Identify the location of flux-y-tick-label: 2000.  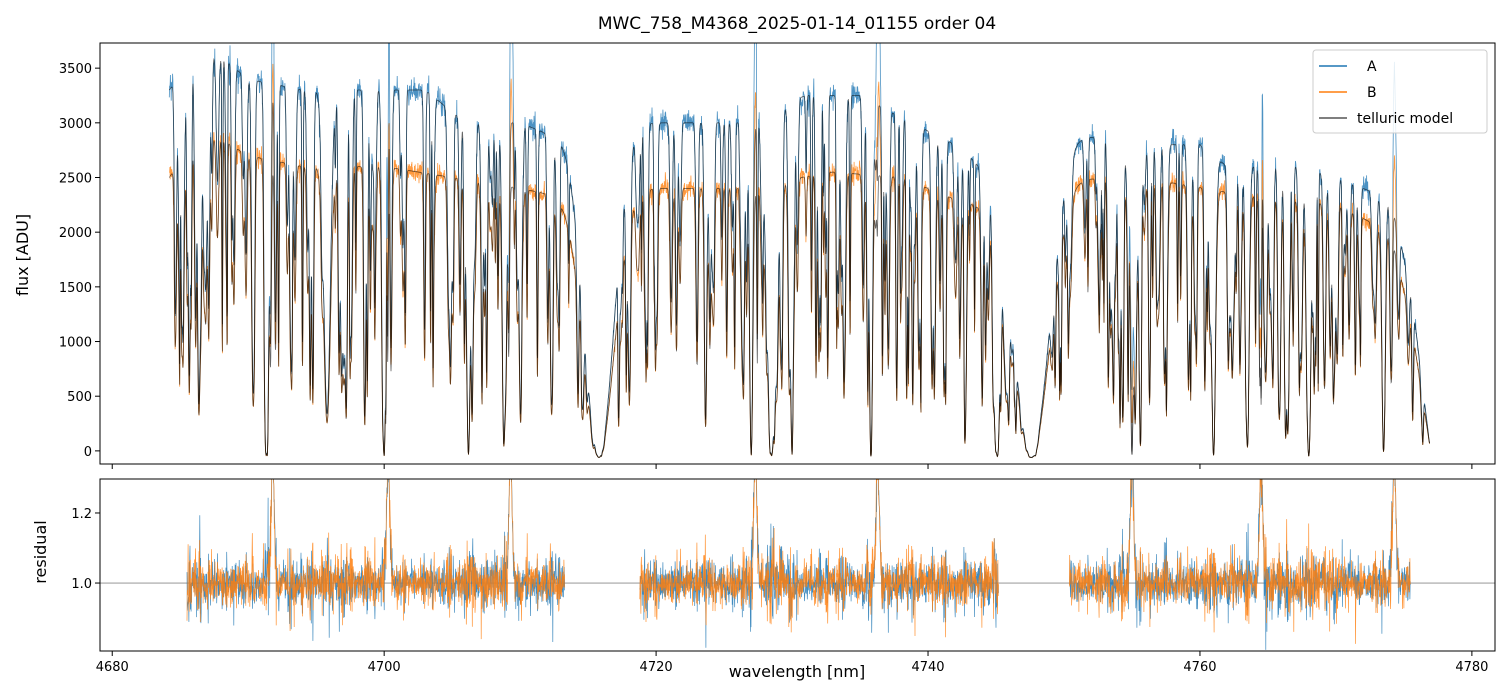
(75, 233).